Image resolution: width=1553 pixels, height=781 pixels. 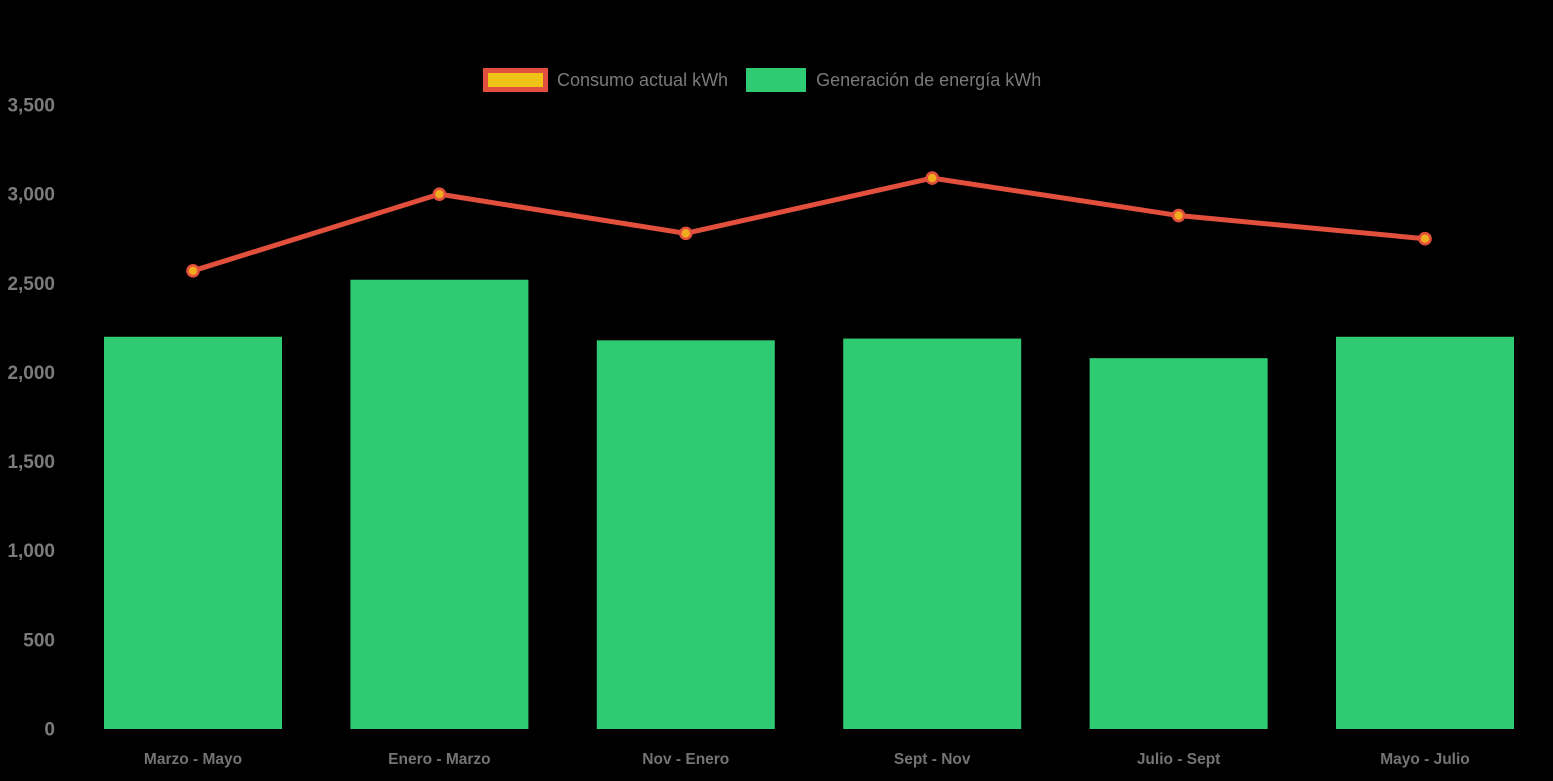 I want to click on legend-item-consumo: Consumo actual kWh, so click(x=605, y=80).